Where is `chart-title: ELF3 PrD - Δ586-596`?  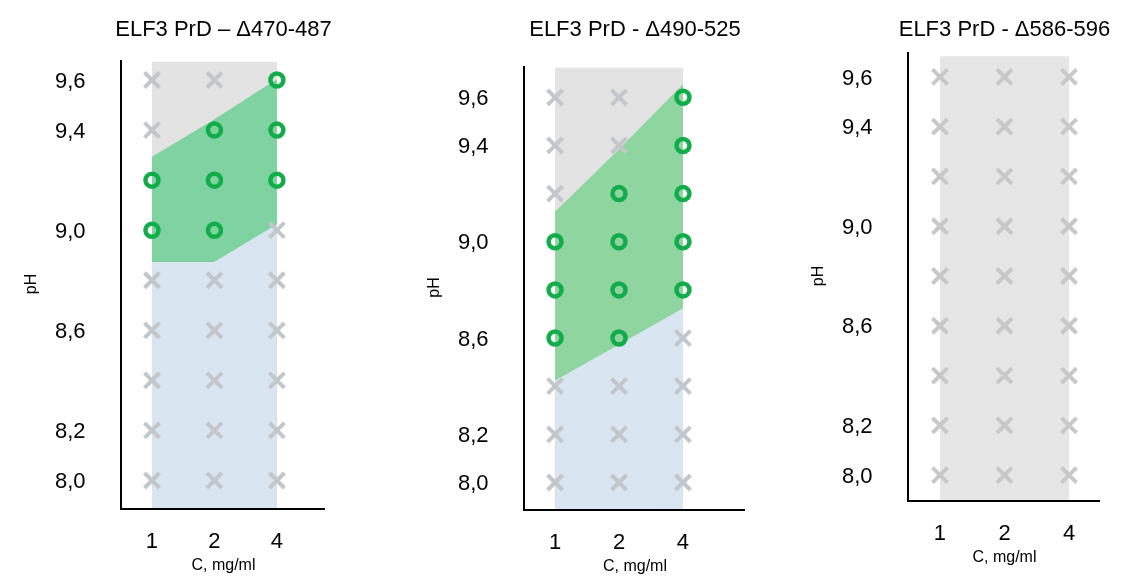 chart-title: ELF3 PrD - Δ586-596 is located at coordinates (1004, 28).